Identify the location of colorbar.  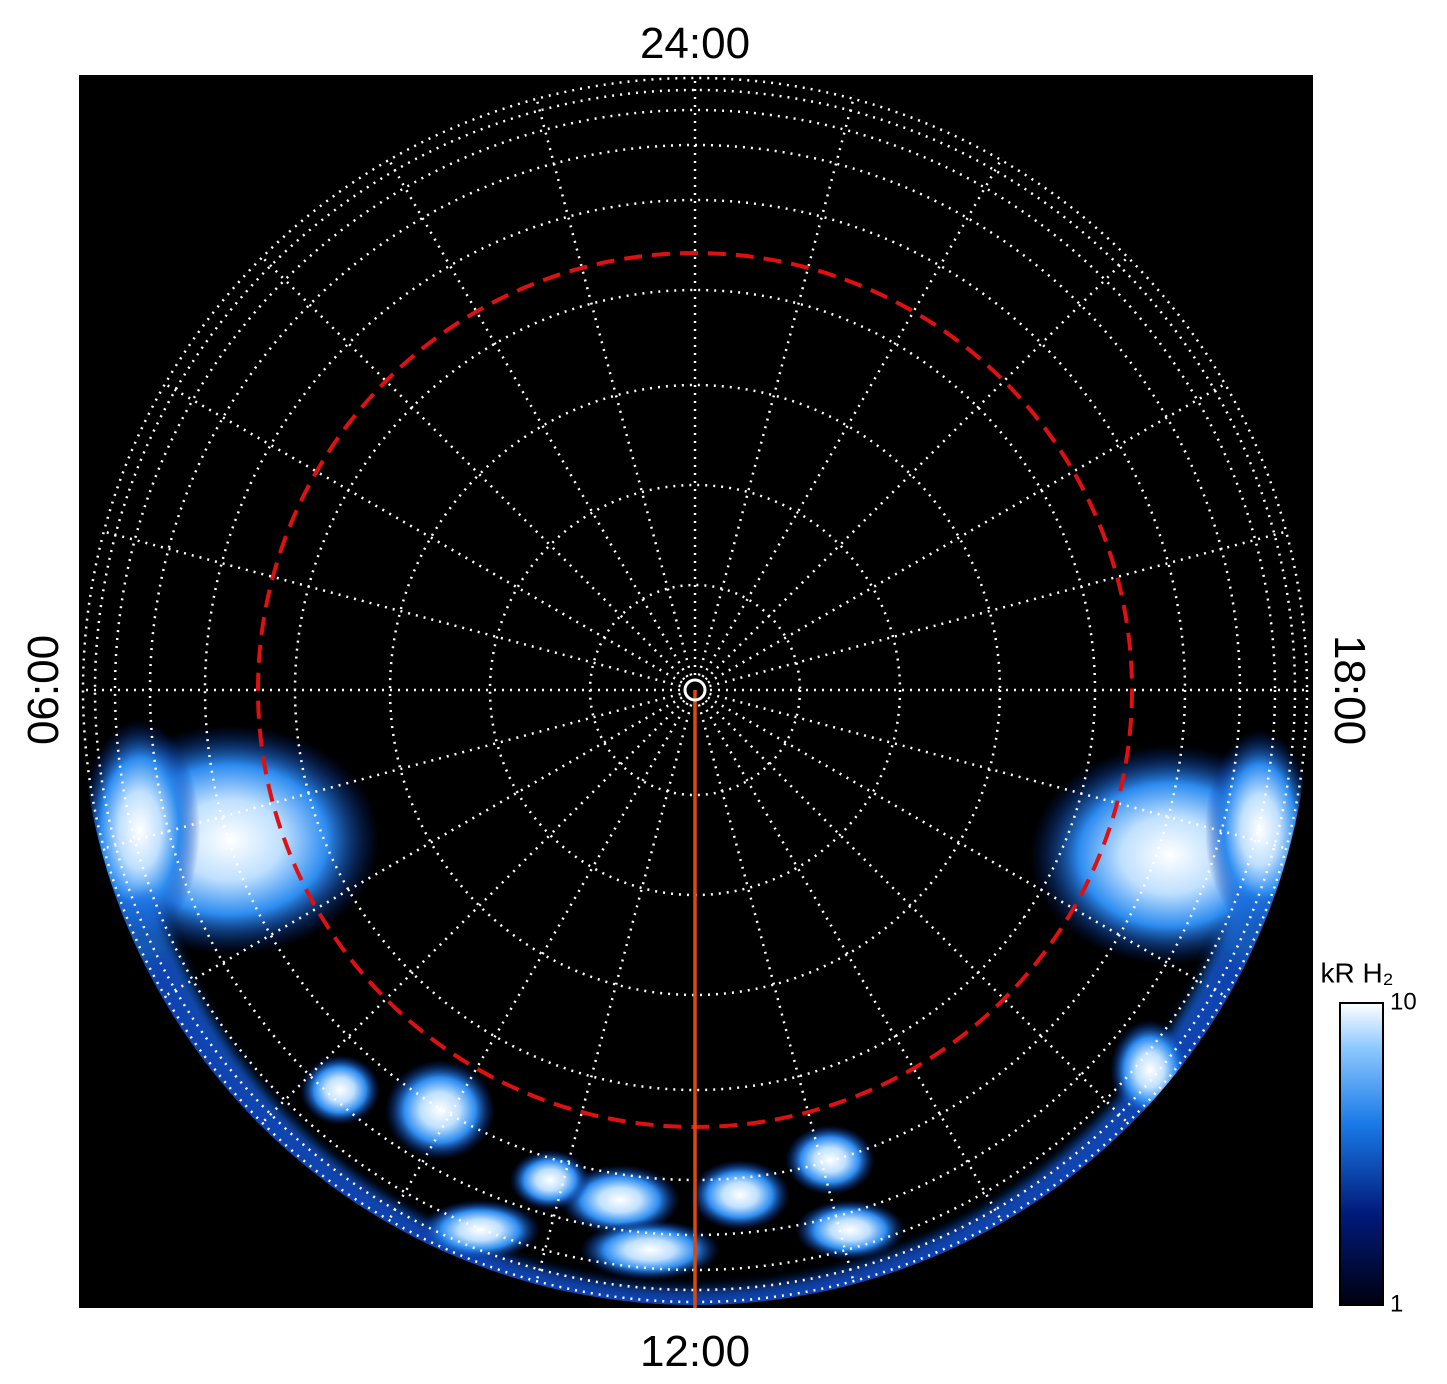
(1361, 1154).